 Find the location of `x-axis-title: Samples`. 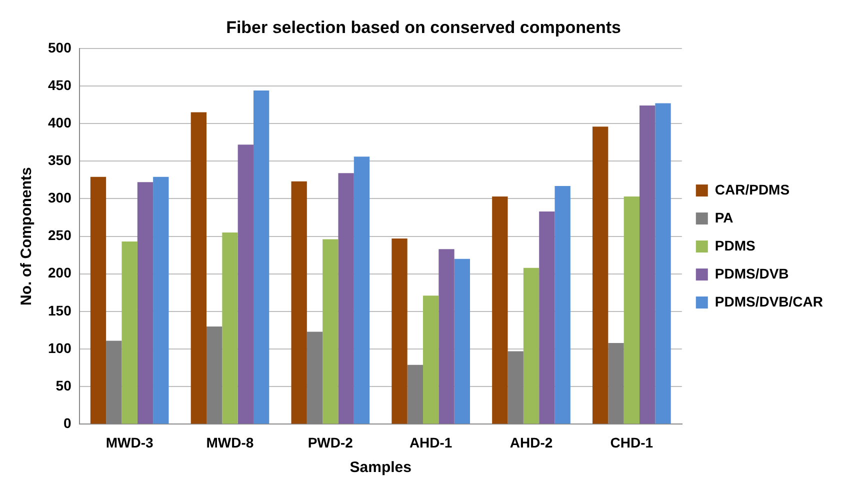

x-axis-title: Samples is located at coordinates (381, 467).